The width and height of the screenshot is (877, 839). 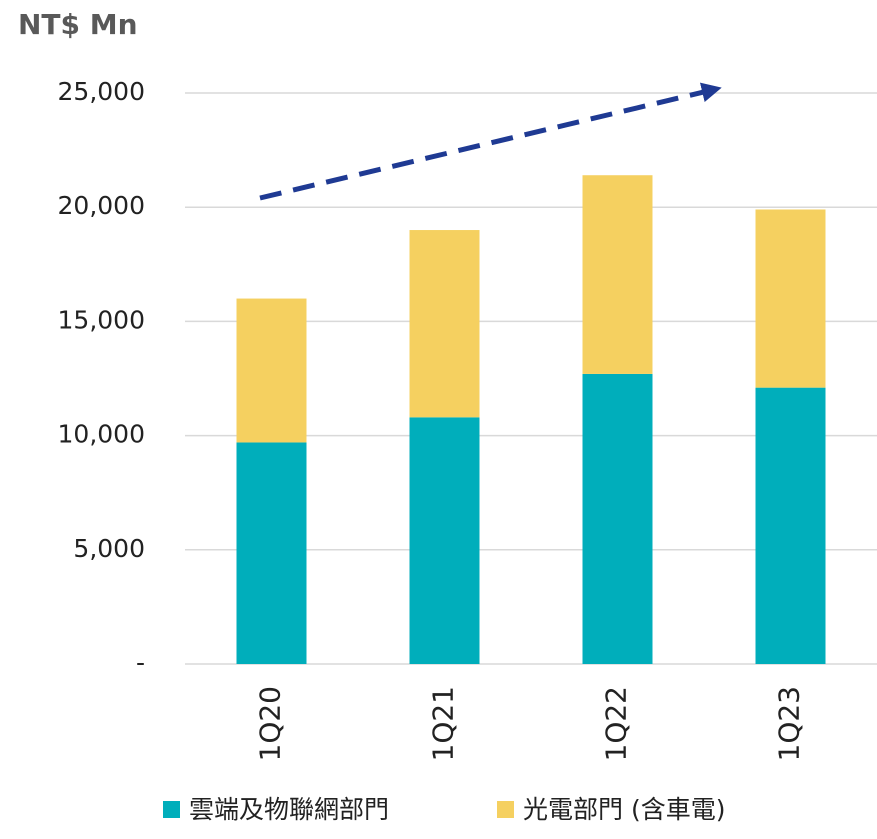 What do you see at coordinates (490, 141) in the screenshot?
I see `trend-arrow` at bounding box center [490, 141].